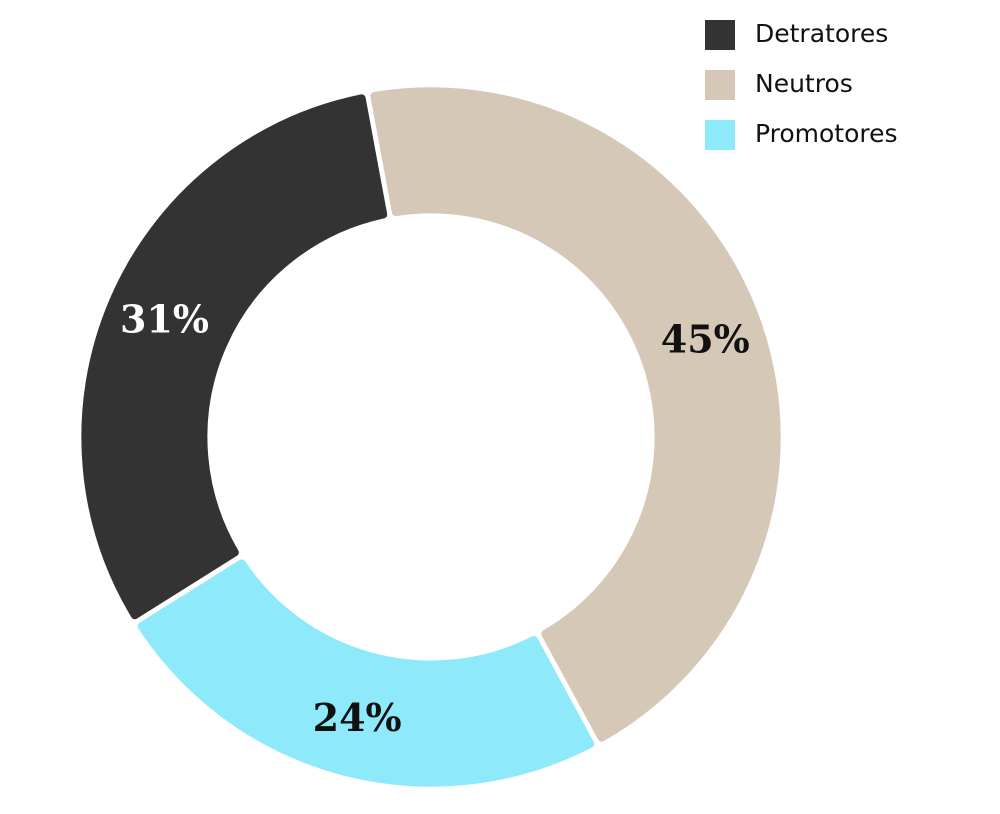 The height and width of the screenshot is (814, 1000). What do you see at coordinates (164, 319) in the screenshot?
I see `value-label: 31%` at bounding box center [164, 319].